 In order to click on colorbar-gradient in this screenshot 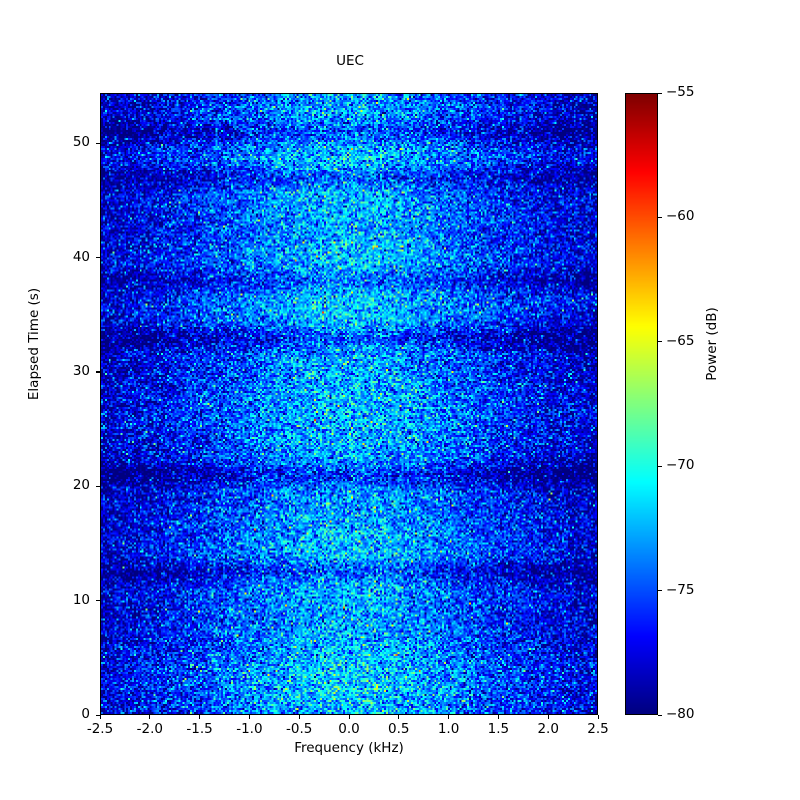, I will do `click(641, 404)`.